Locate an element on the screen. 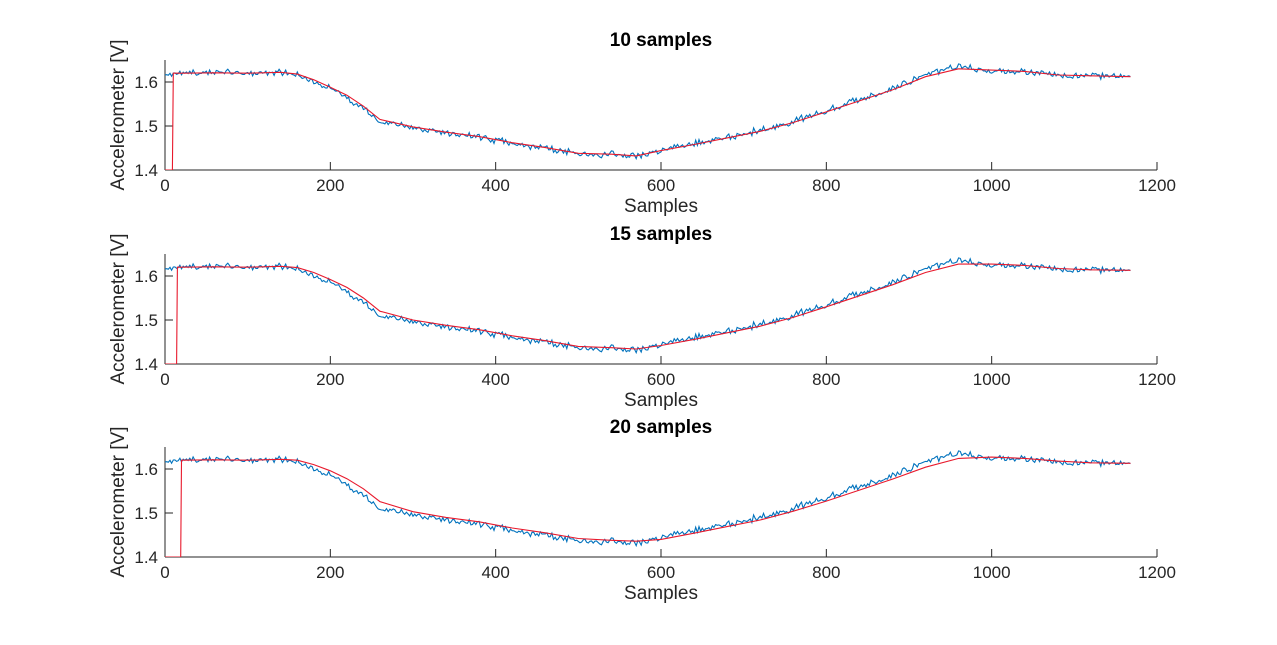 This screenshot has height=645, width=1277. chart-title: 15 samples is located at coordinates (661, 234).